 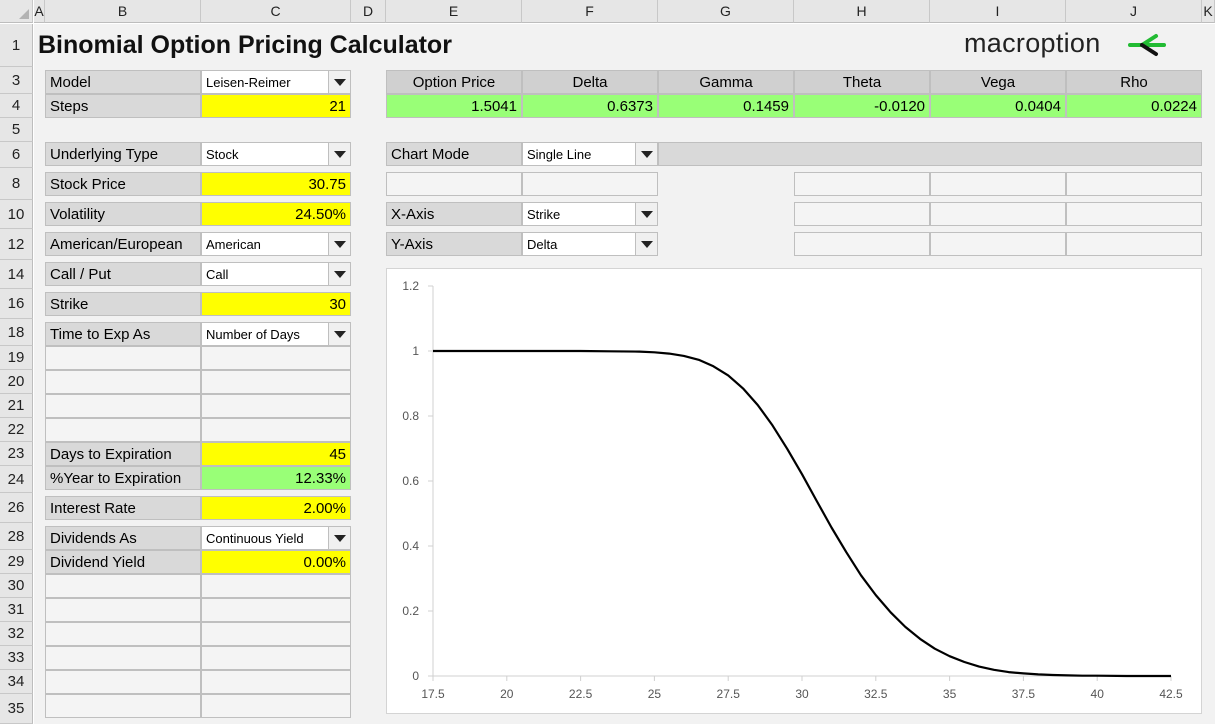 What do you see at coordinates (368, 11) in the screenshot?
I see `column-header-d: D` at bounding box center [368, 11].